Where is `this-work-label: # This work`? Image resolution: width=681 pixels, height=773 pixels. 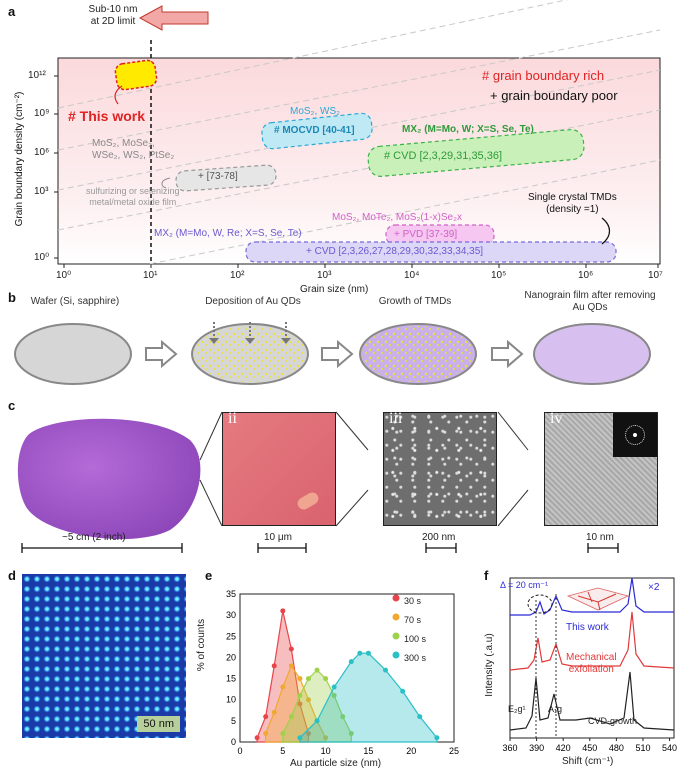 this-work-label: # This work is located at coordinates (107, 116).